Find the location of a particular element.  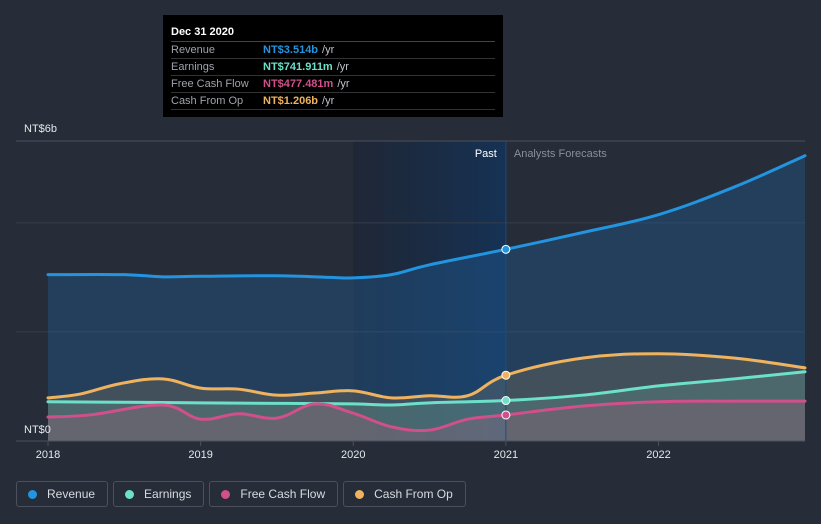

legend-label: Revenue is located at coordinates (71, 494).